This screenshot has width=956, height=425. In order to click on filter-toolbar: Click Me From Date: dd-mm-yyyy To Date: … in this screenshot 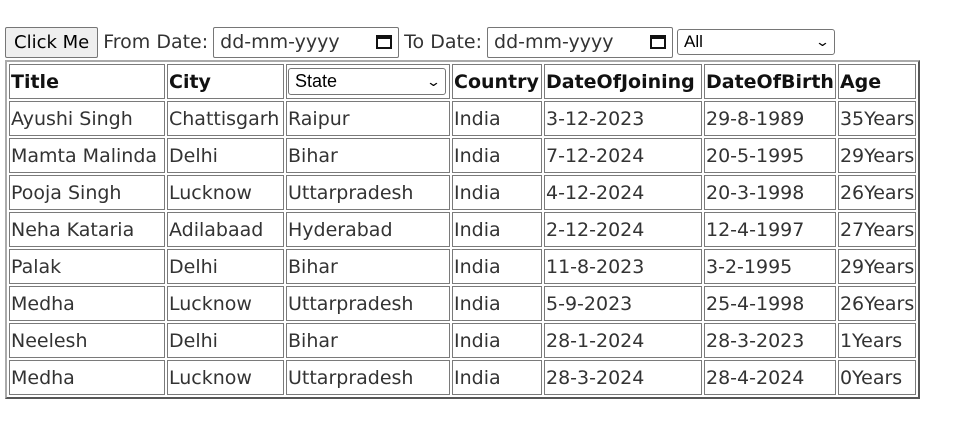, I will do `click(420, 42)`.